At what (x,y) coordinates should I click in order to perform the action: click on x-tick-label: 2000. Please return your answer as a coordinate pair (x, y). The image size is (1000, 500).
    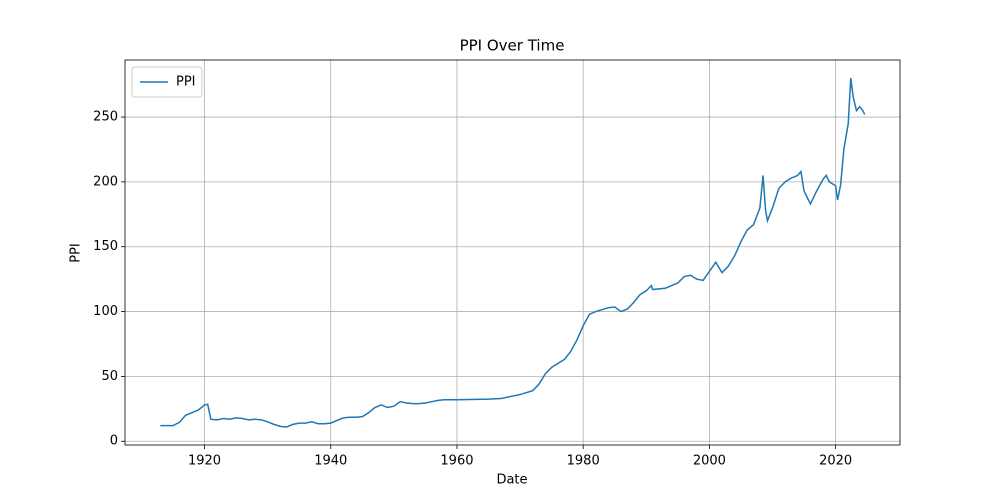
    Looking at the image, I should click on (709, 461).